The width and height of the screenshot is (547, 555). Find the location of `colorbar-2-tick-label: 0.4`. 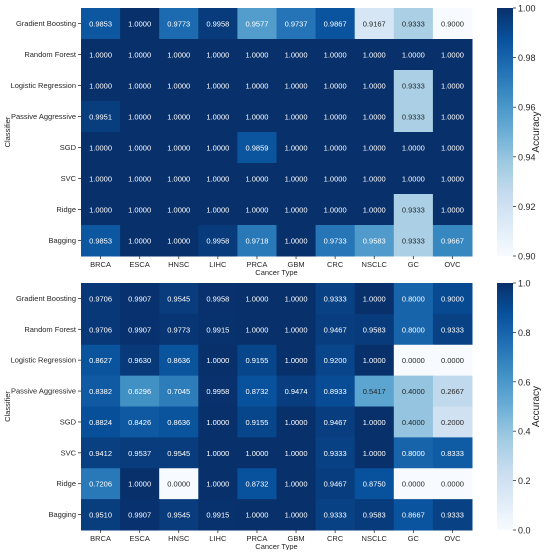

colorbar-2-tick-label: 0.4 is located at coordinates (524, 432).